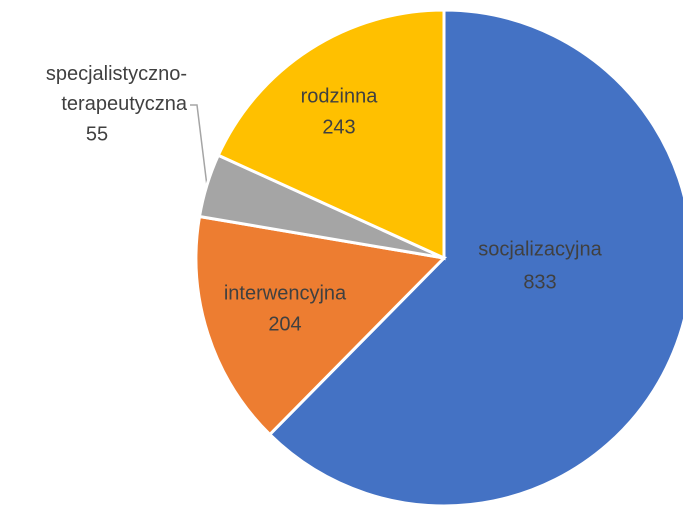 The image size is (683, 507). I want to click on category-label: interwencyjna, so click(285, 293).